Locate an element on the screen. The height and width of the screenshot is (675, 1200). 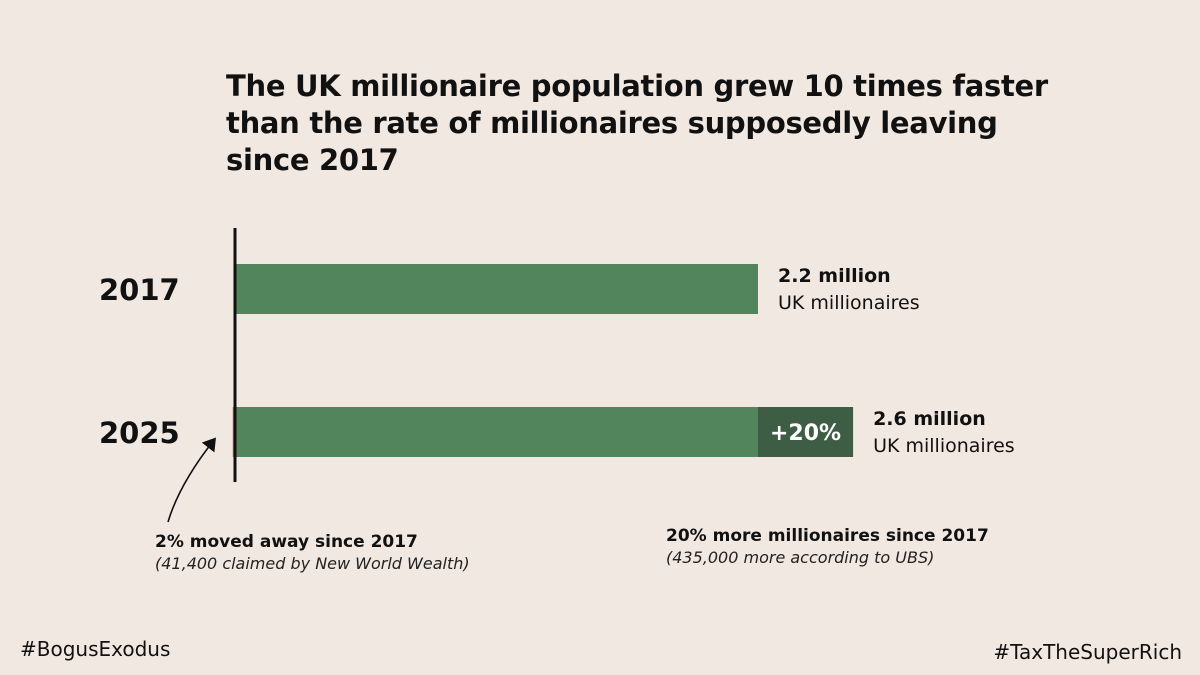
bar-2025-increase is located at coordinates (806, 432).